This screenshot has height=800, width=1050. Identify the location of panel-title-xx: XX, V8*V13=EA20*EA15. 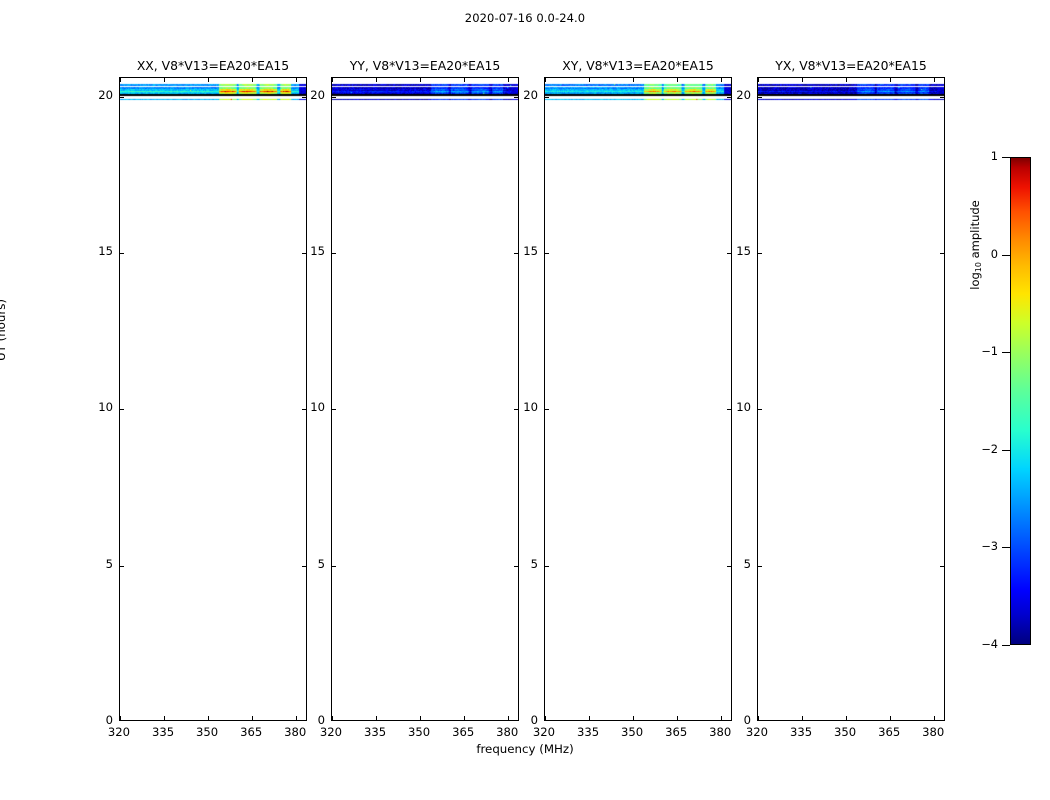
(213, 65).